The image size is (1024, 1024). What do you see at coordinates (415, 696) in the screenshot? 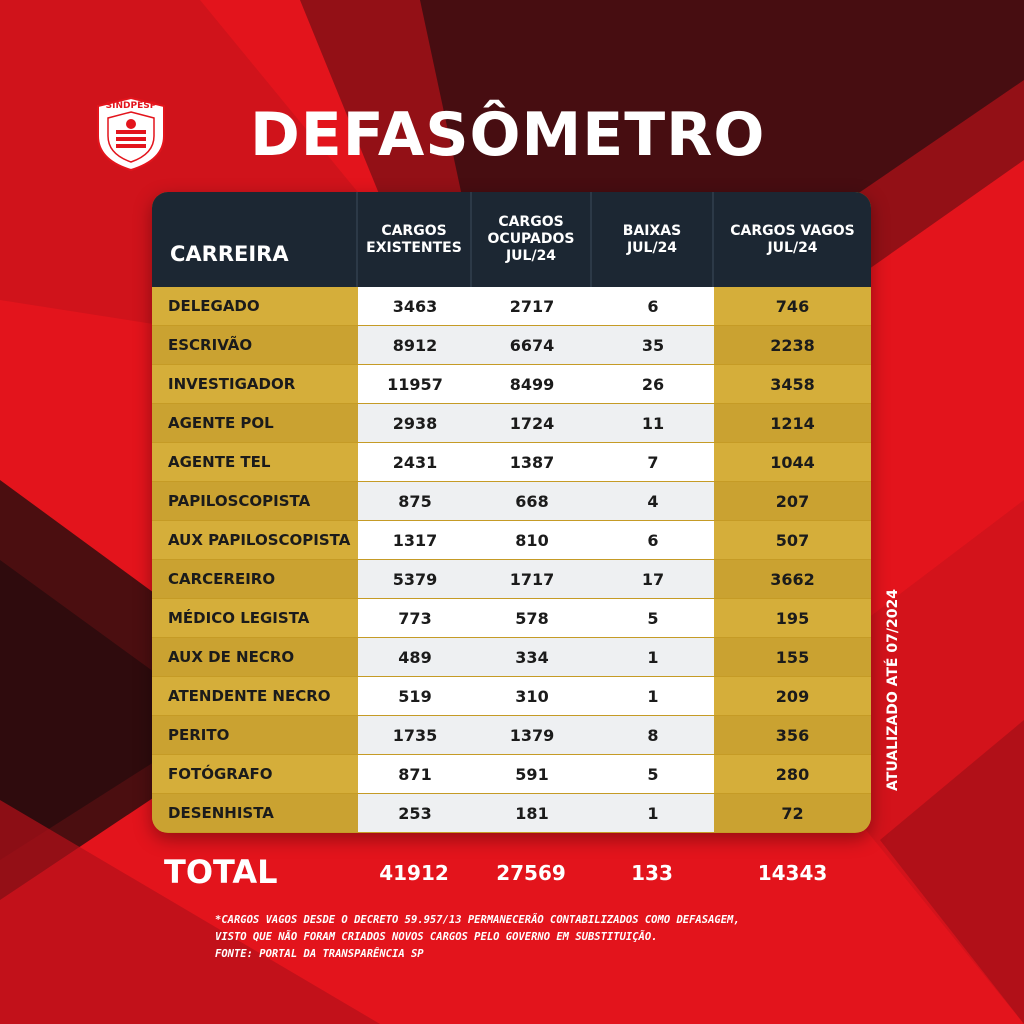
I see `cell-cargos-existentes: 519` at bounding box center [415, 696].